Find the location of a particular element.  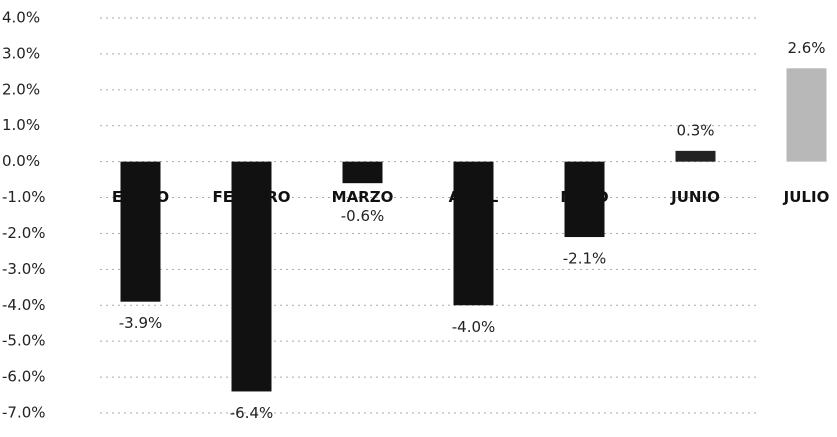

x-tick-label: FEBRERO is located at coordinates (251, 197).